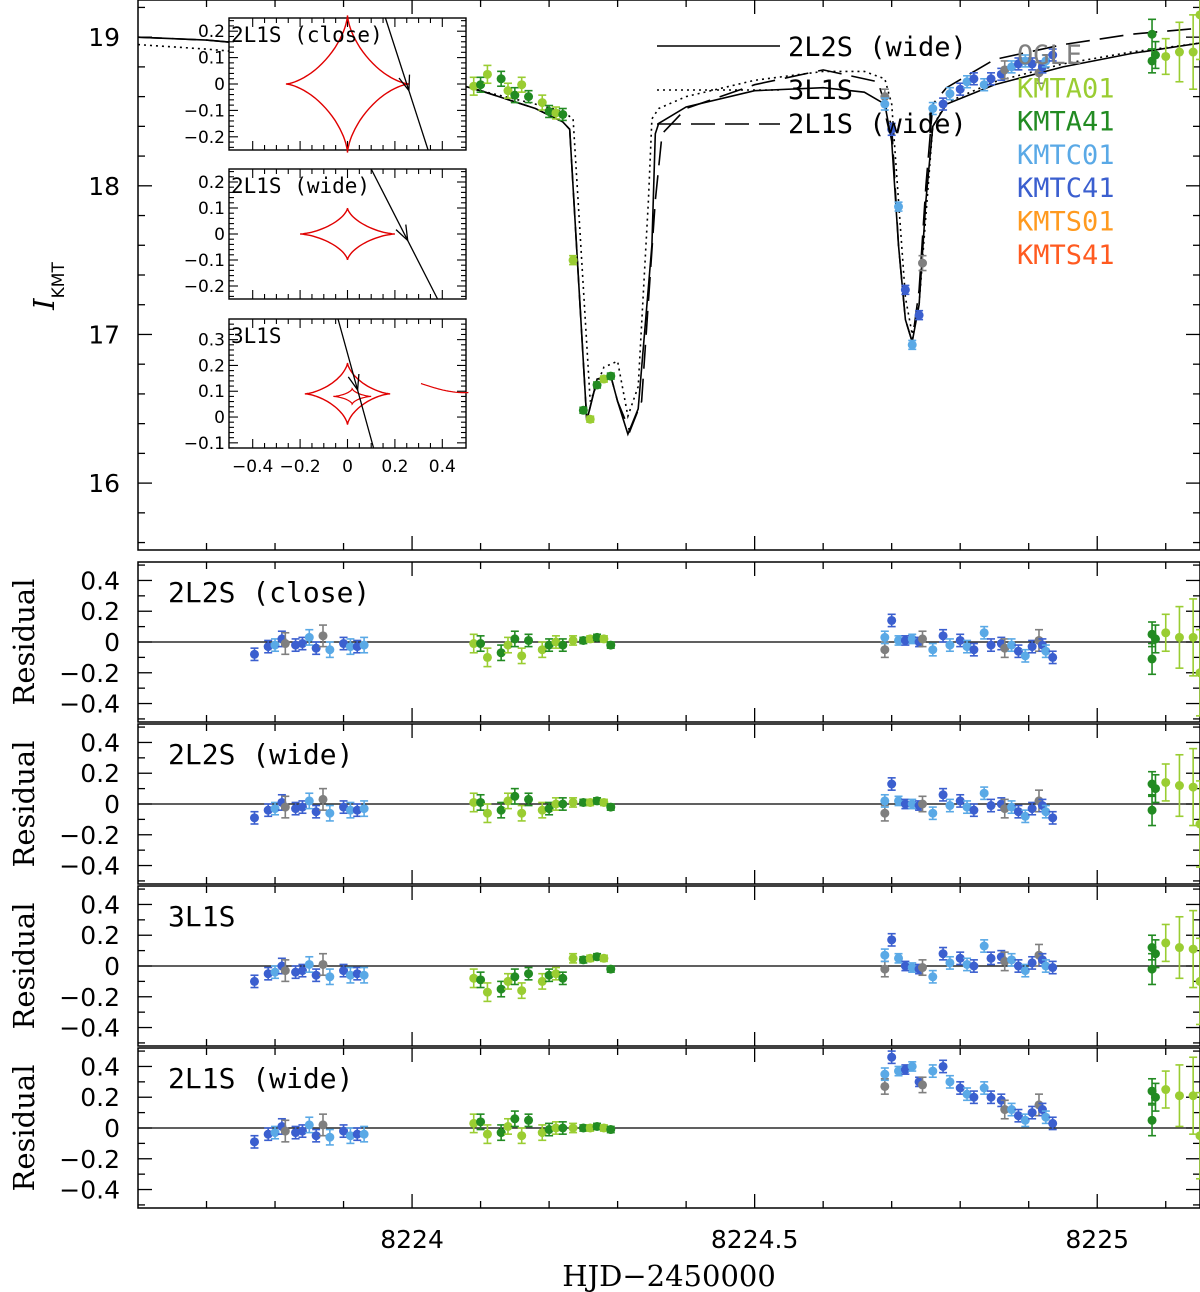 The width and height of the screenshot is (1200, 1292). What do you see at coordinates (104, 186) in the screenshot?
I see `y-tick-label: 18` at bounding box center [104, 186].